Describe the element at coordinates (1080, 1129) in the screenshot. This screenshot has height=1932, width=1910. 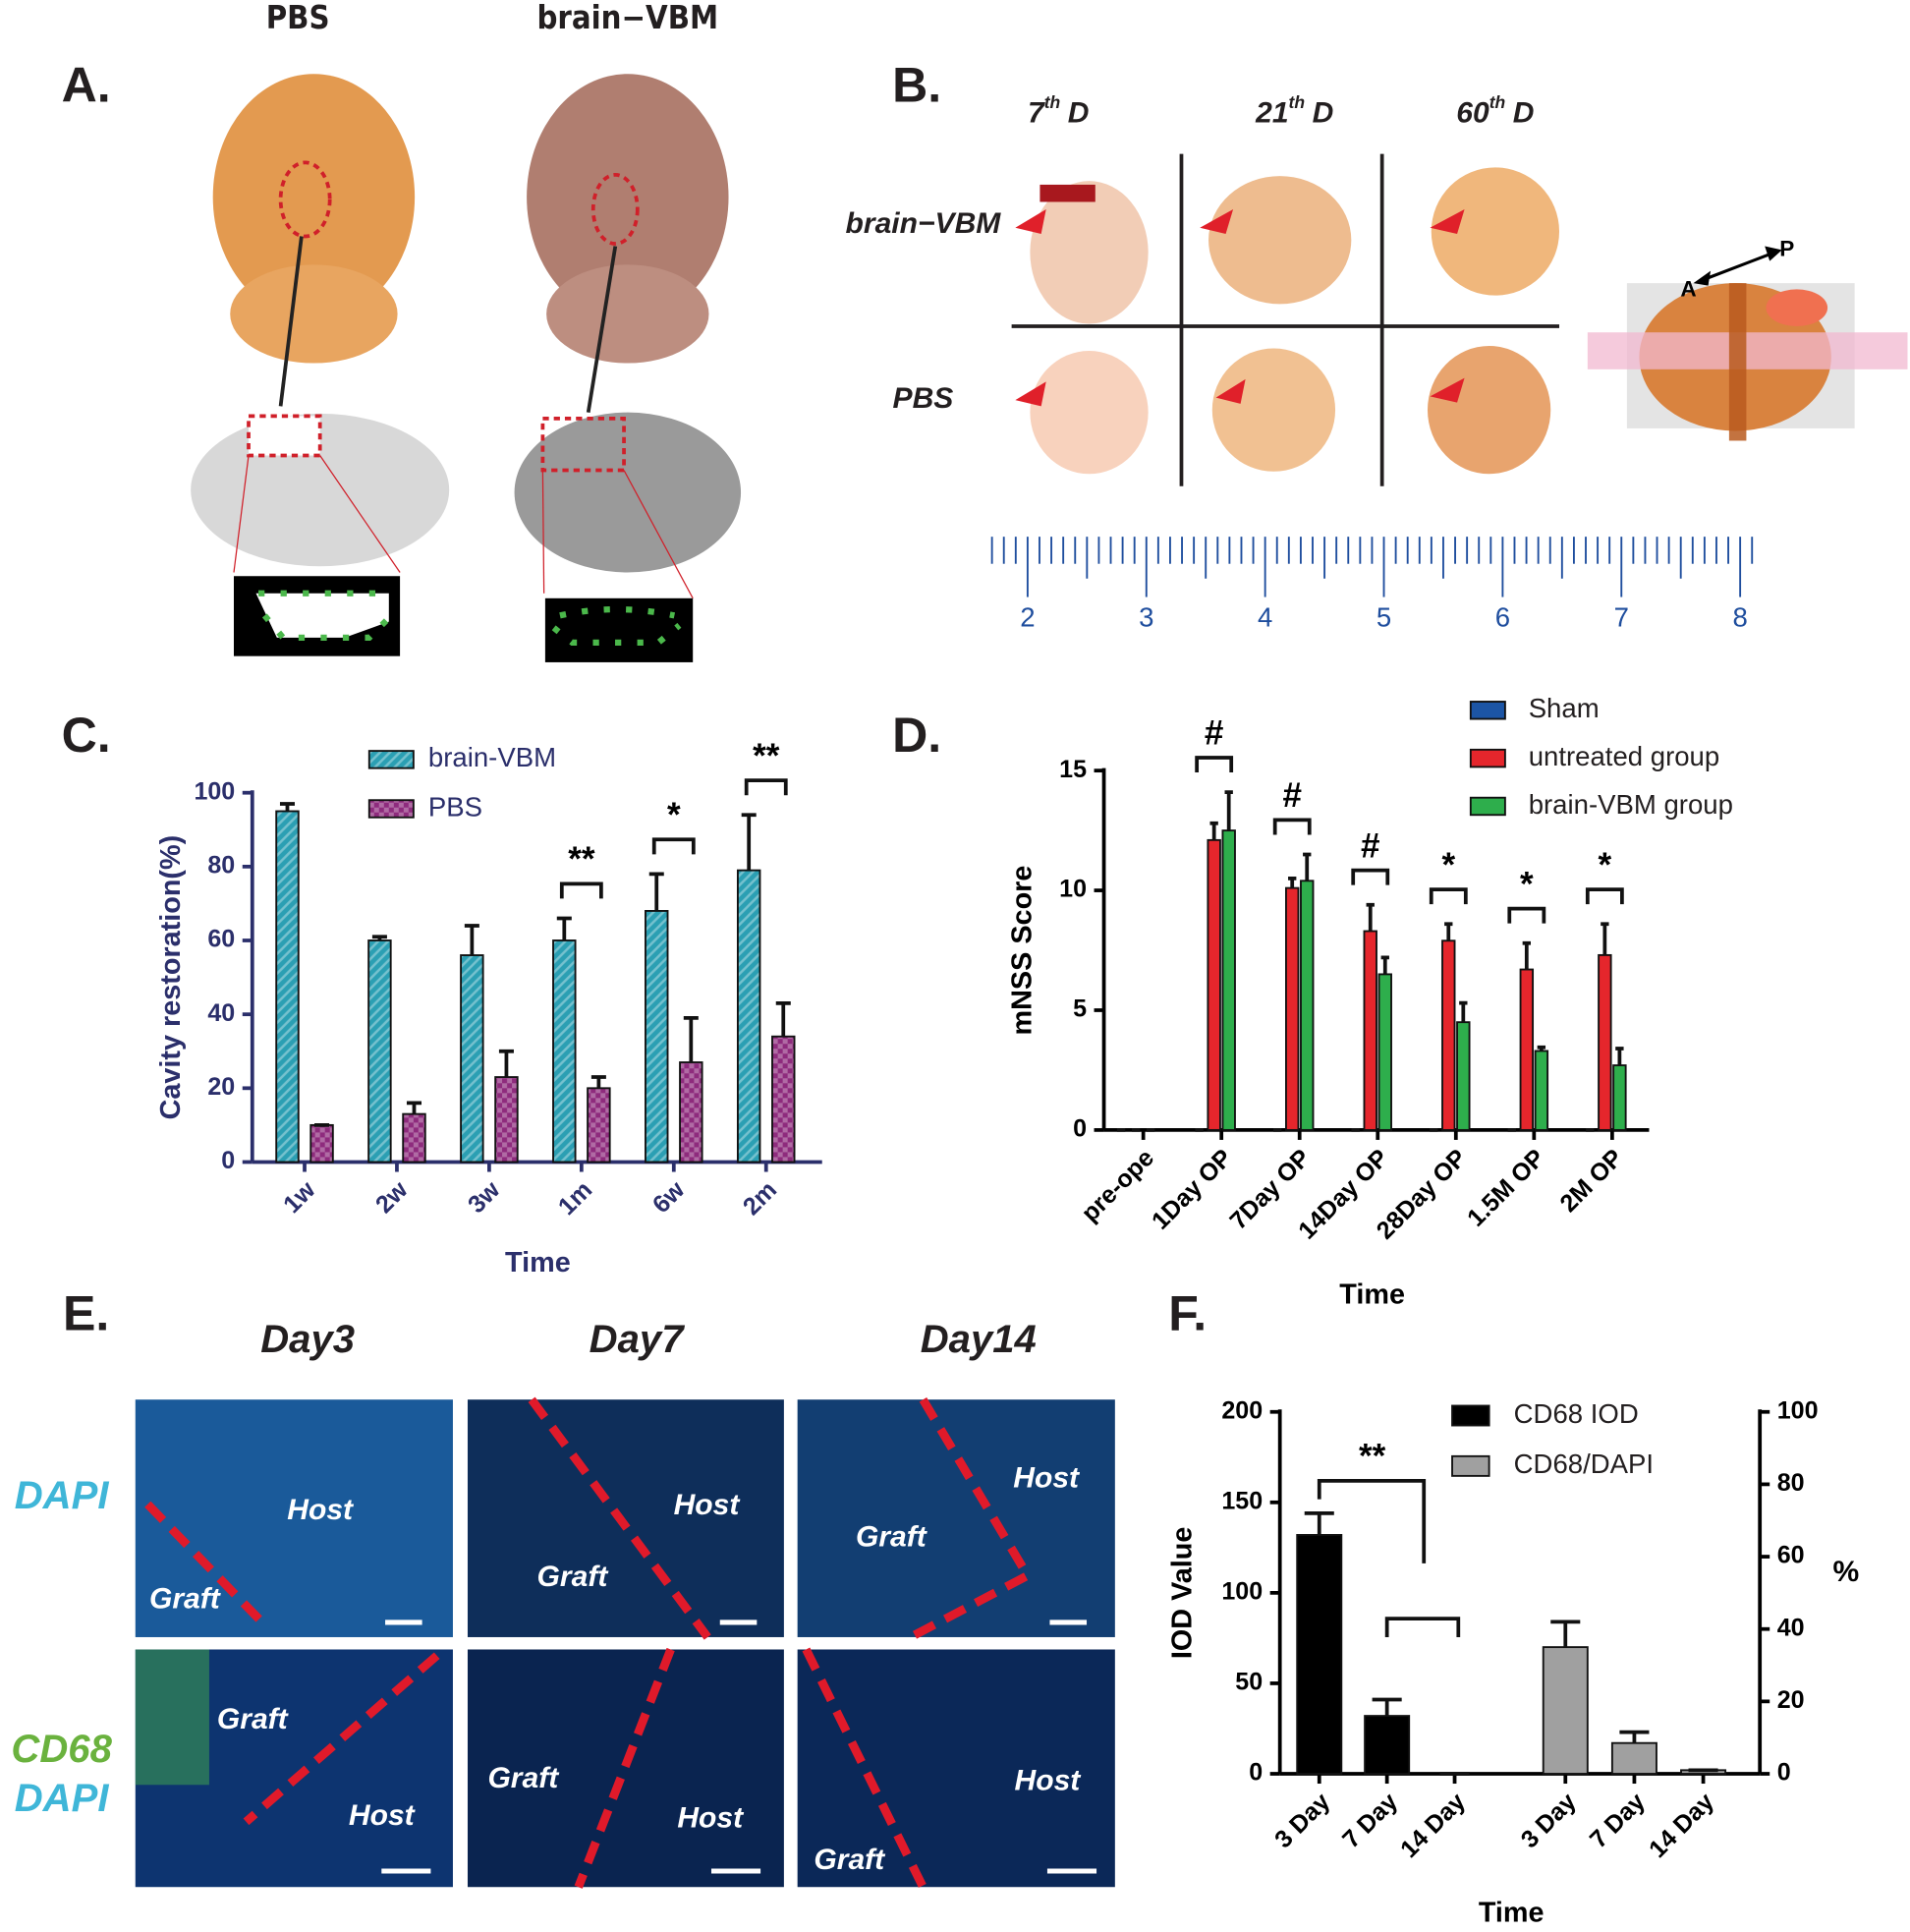
I see `y-tick-label: 0` at that location.